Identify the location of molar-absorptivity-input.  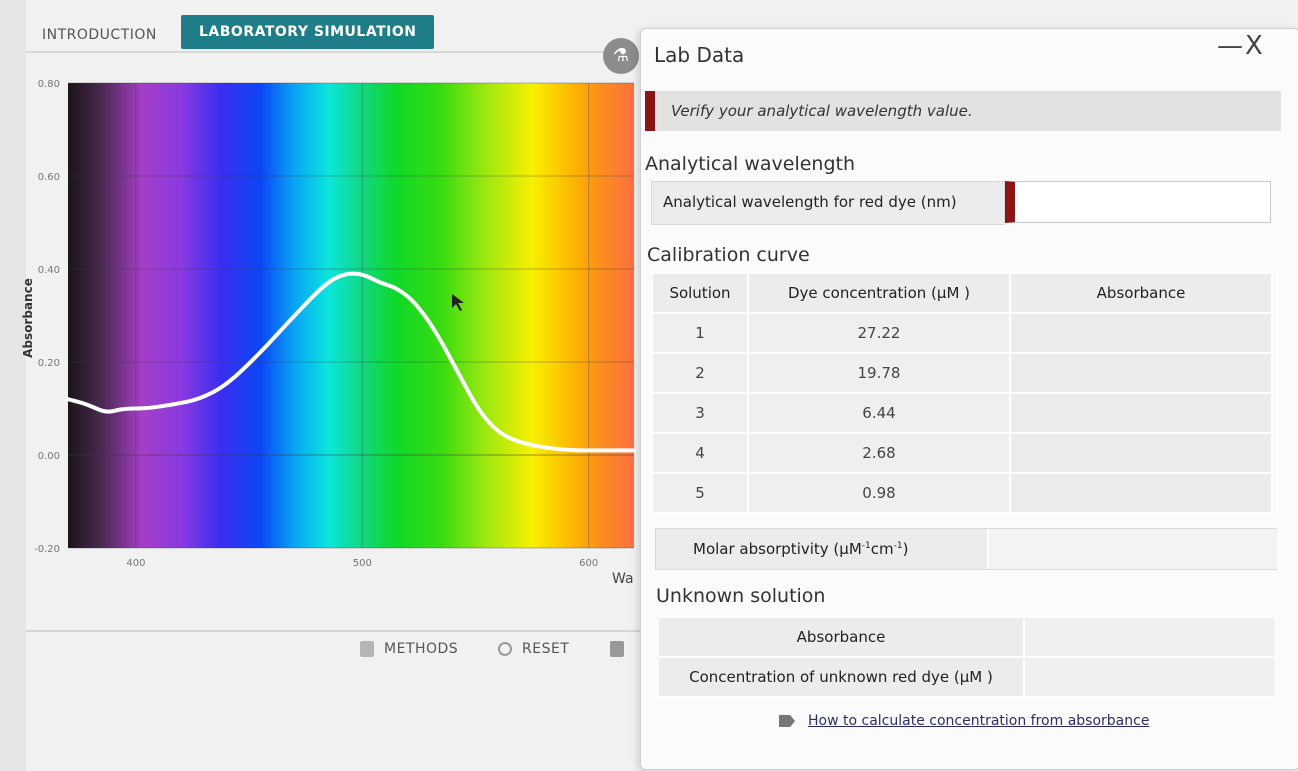
(1132, 549).